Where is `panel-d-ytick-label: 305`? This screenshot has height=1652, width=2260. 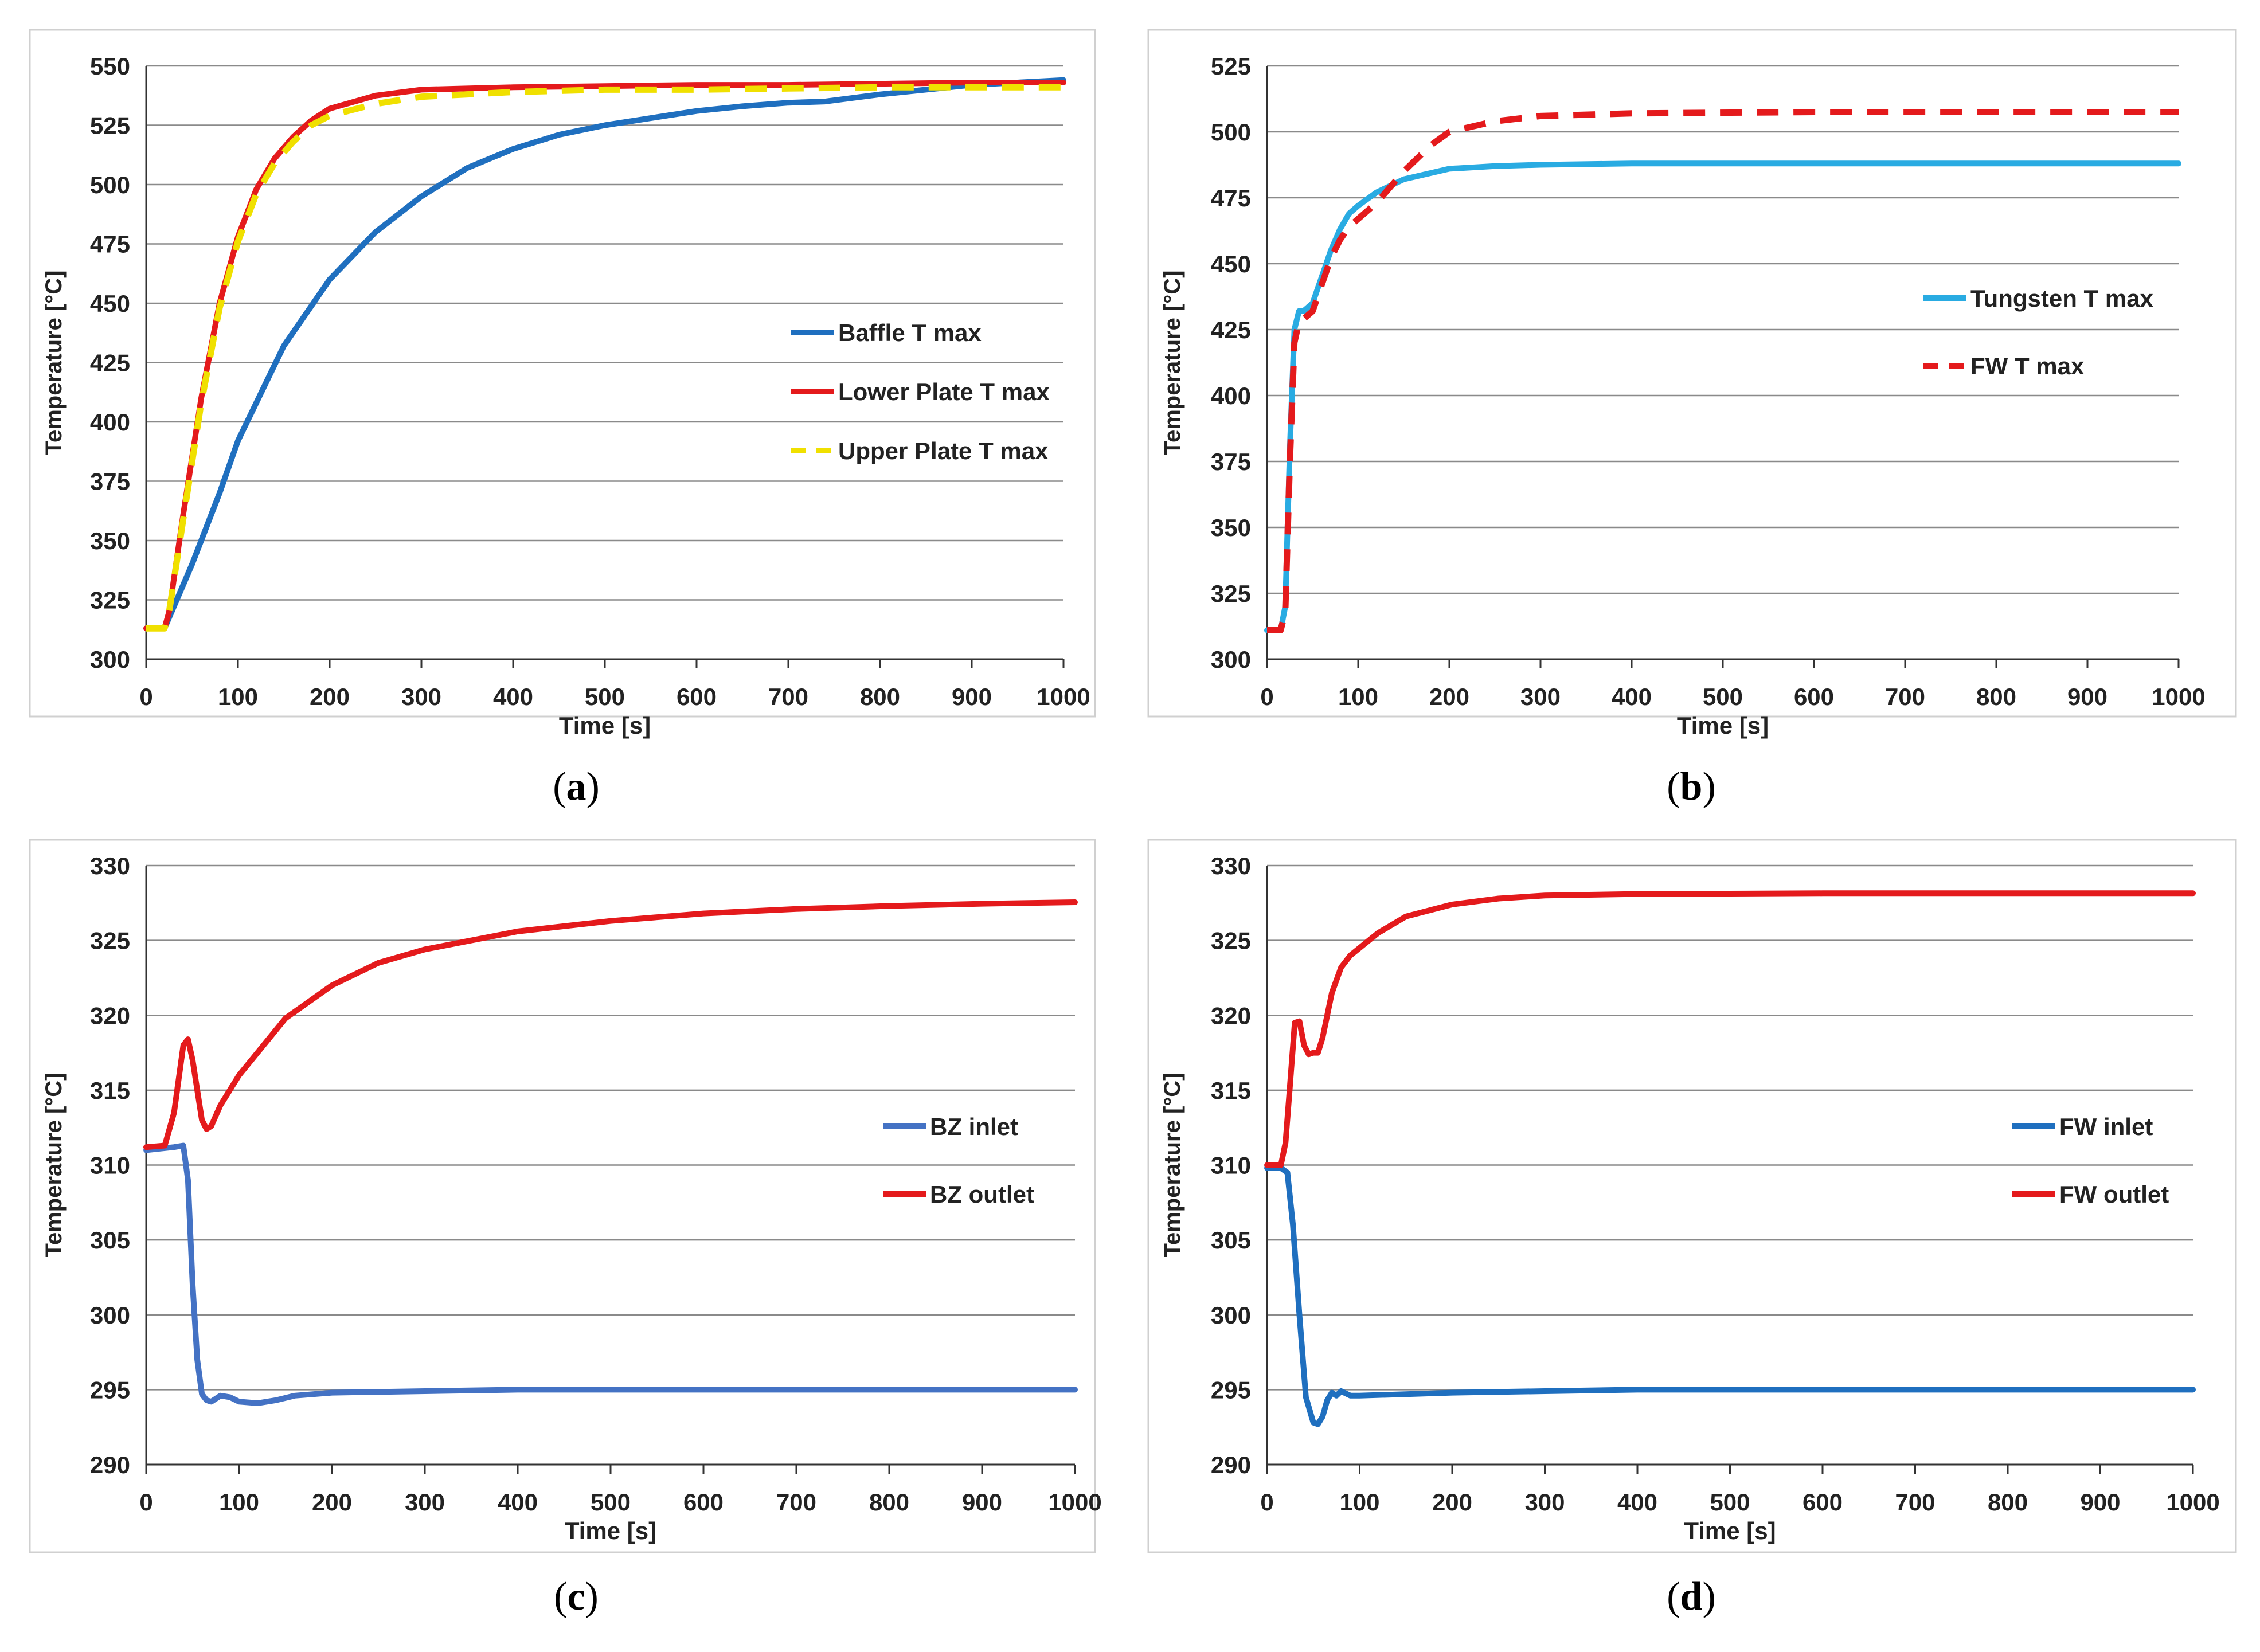 panel-d-ytick-label: 305 is located at coordinates (1231, 1240).